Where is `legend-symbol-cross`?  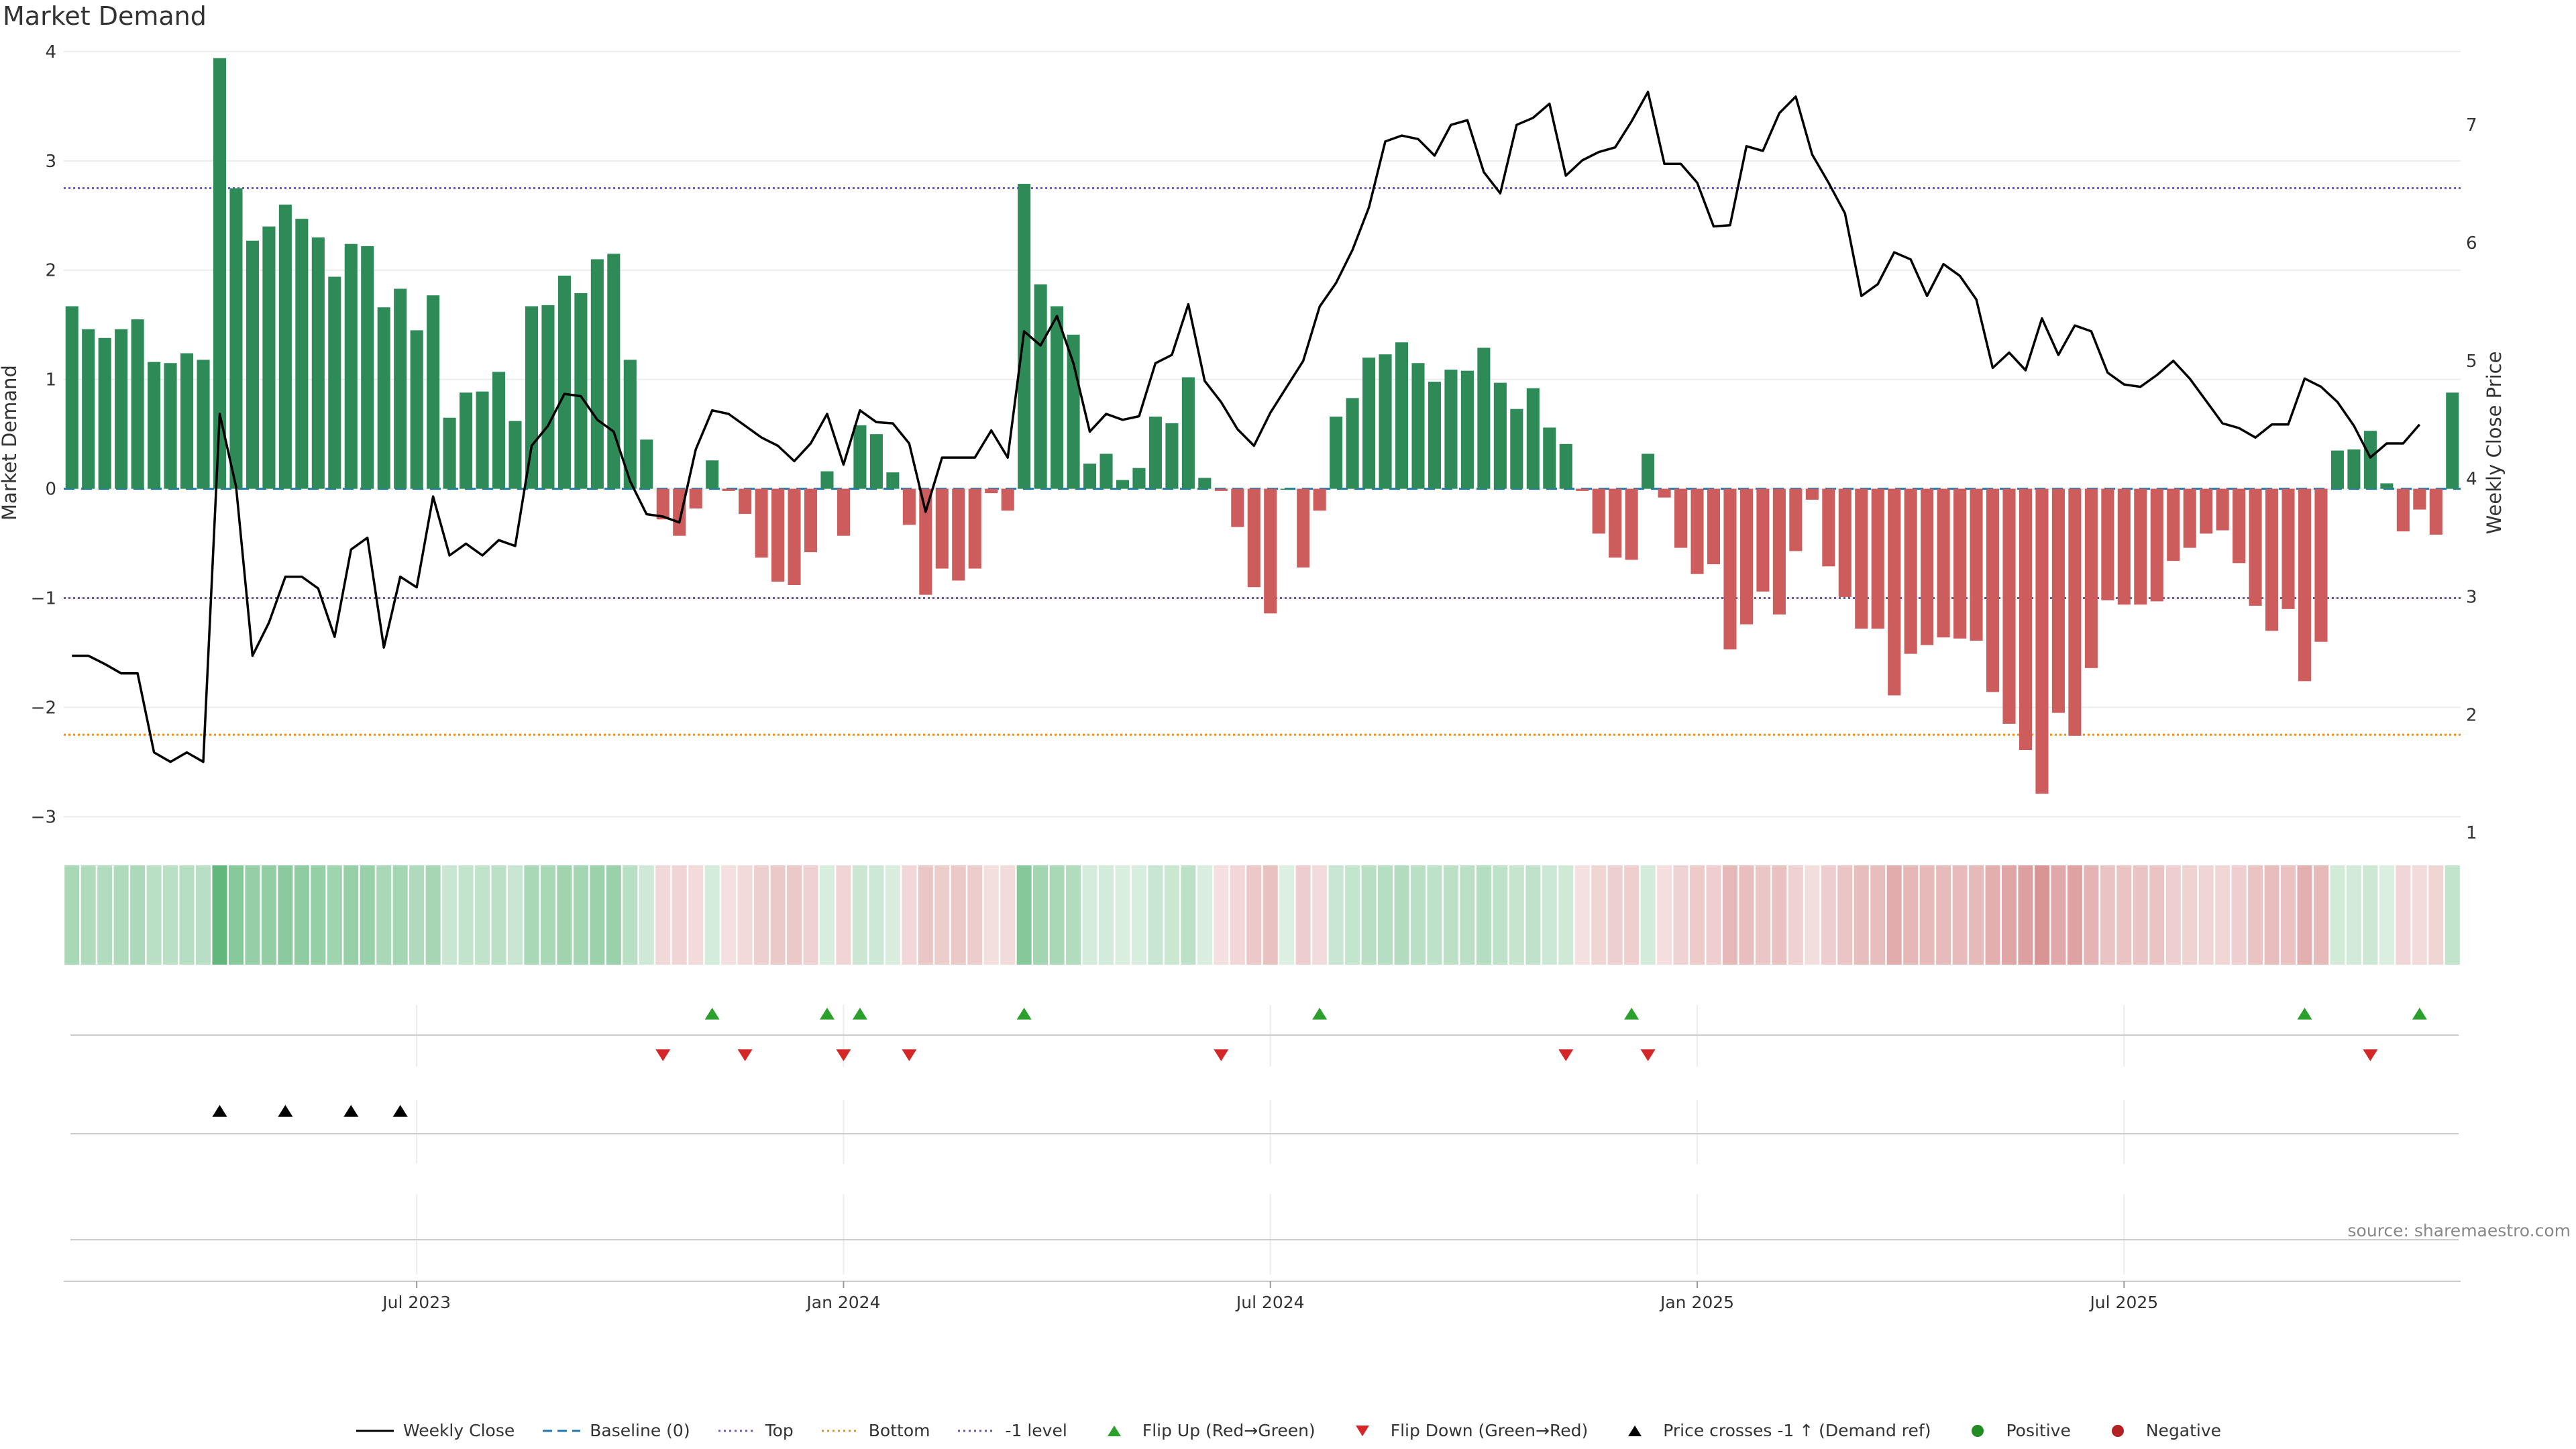 legend-symbol-cross is located at coordinates (1635, 1430).